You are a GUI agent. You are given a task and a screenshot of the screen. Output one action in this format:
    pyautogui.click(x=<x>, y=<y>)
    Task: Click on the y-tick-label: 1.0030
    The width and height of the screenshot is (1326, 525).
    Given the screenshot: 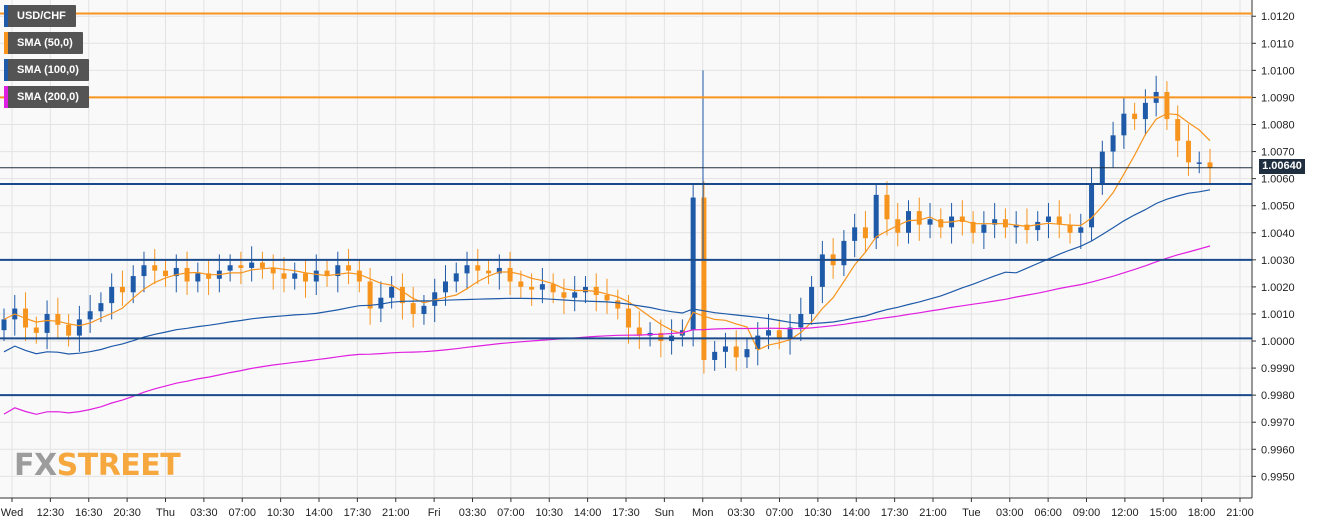 What is the action you would take?
    pyautogui.click(x=1278, y=261)
    